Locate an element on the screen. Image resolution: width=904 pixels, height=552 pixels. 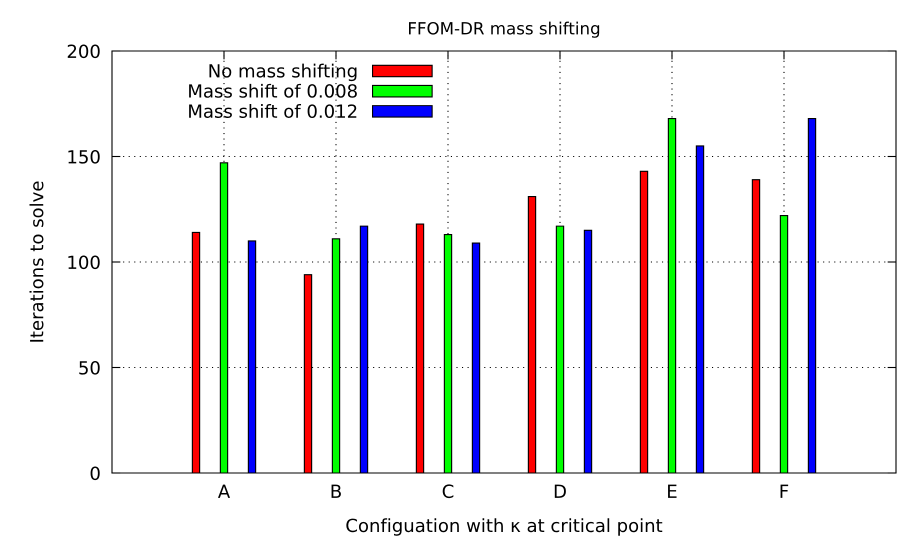
x-tick-label: C is located at coordinates (448, 491).